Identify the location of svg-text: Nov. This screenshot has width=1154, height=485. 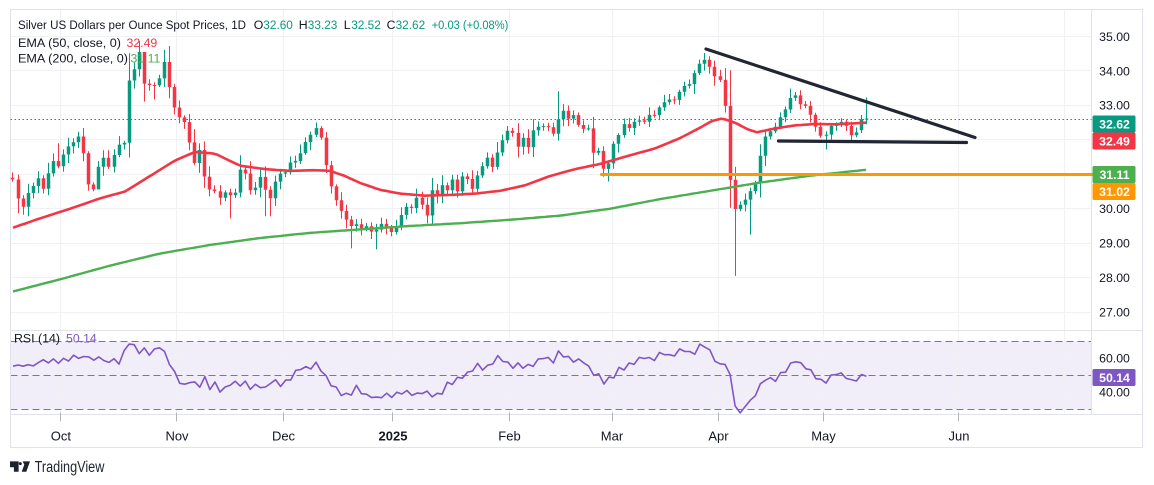
(177, 436).